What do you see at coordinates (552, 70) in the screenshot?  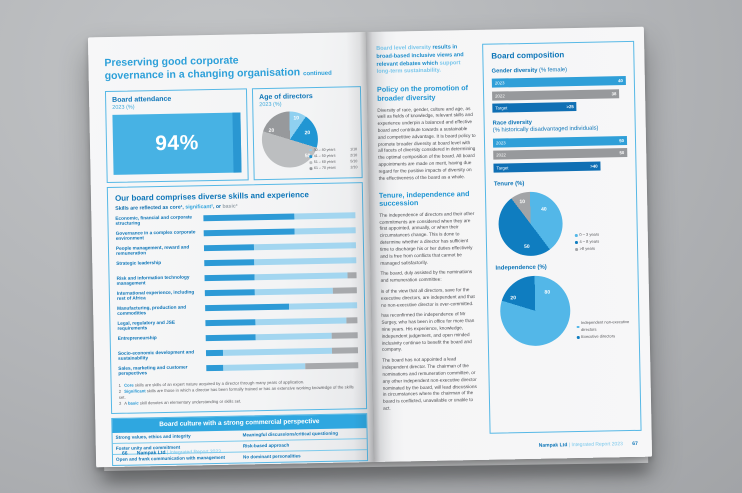 I see `gender-diversity-sublabel: (% female)` at bounding box center [552, 70].